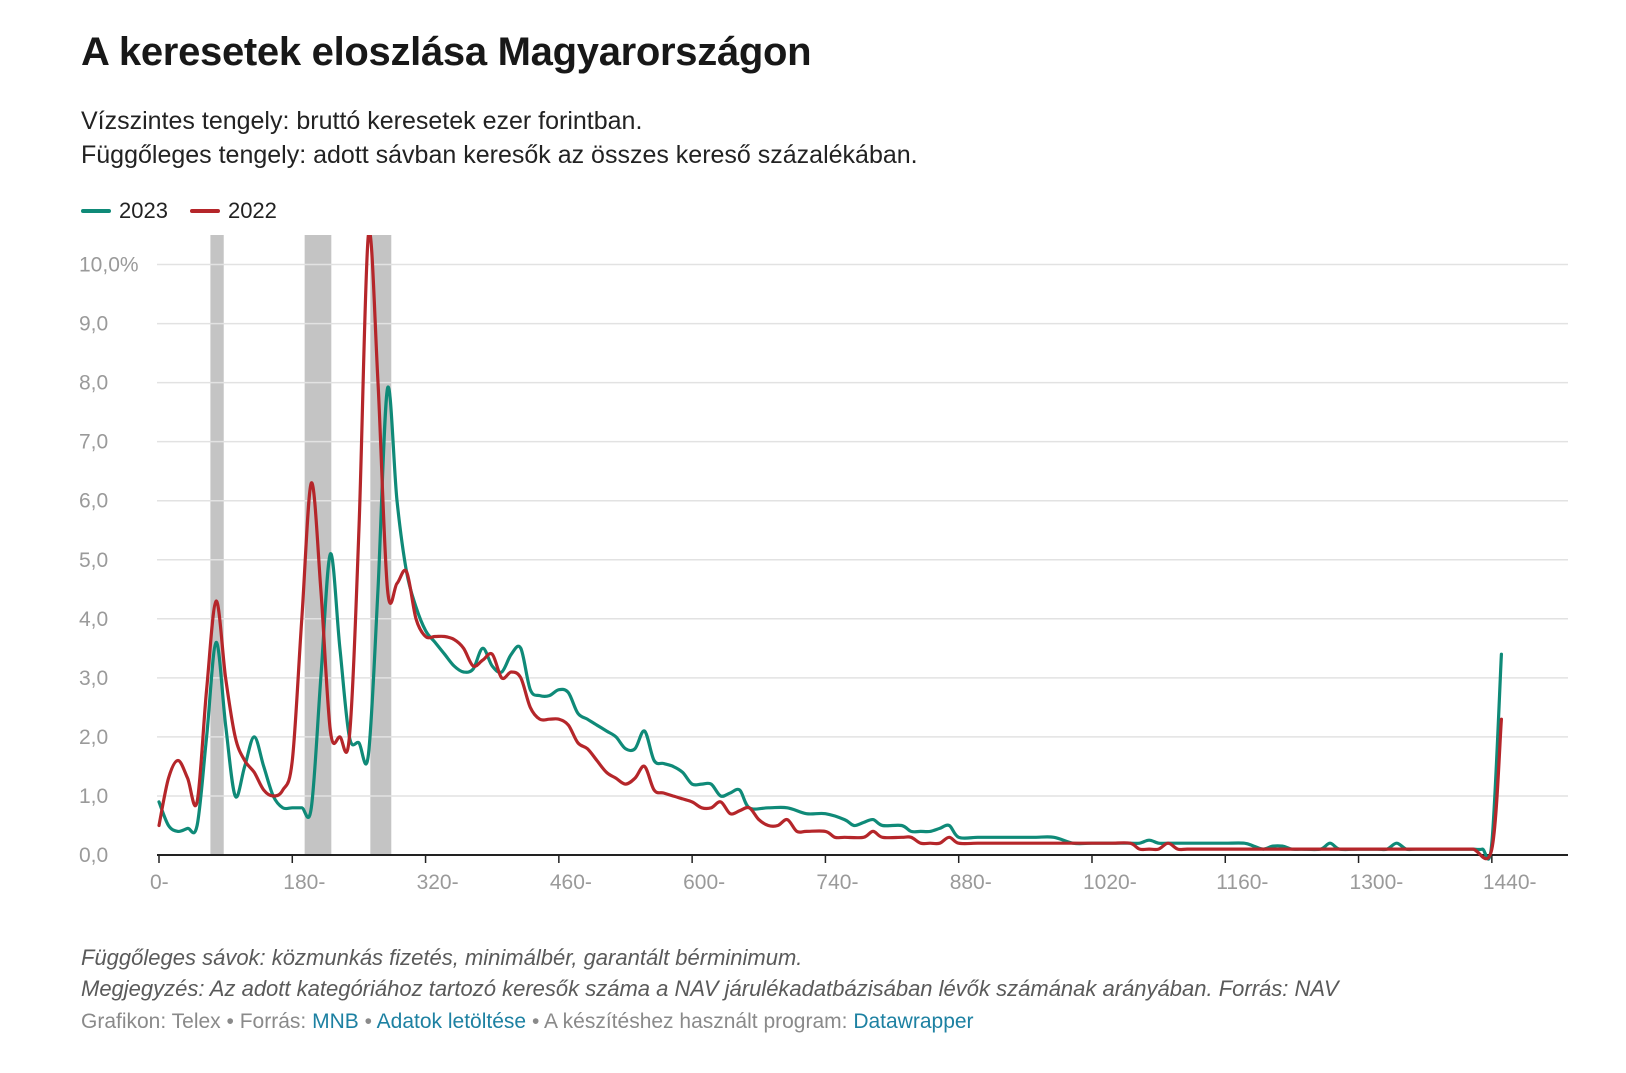 The height and width of the screenshot is (1073, 1626). What do you see at coordinates (451, 1021) in the screenshot?
I see `footer-download-link: Adatok letöltése` at bounding box center [451, 1021].